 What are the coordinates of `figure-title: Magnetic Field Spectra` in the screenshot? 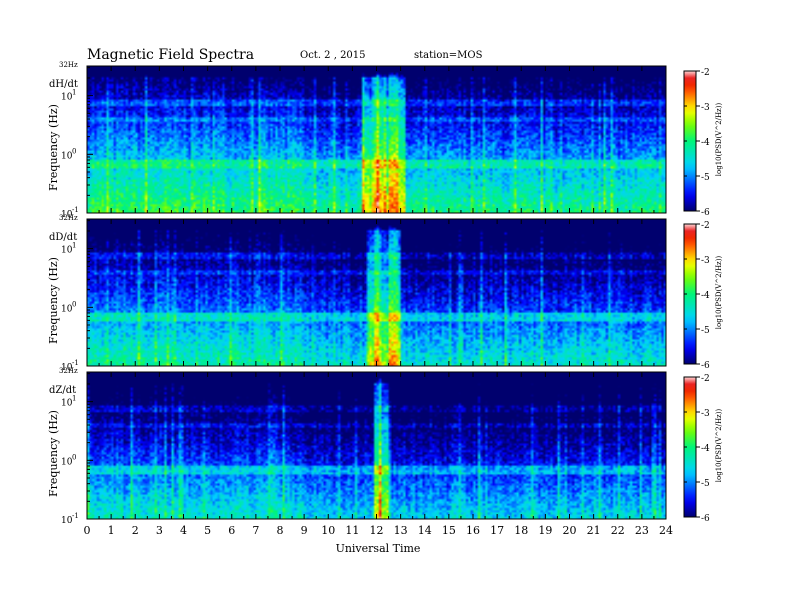 It's located at (170, 55).